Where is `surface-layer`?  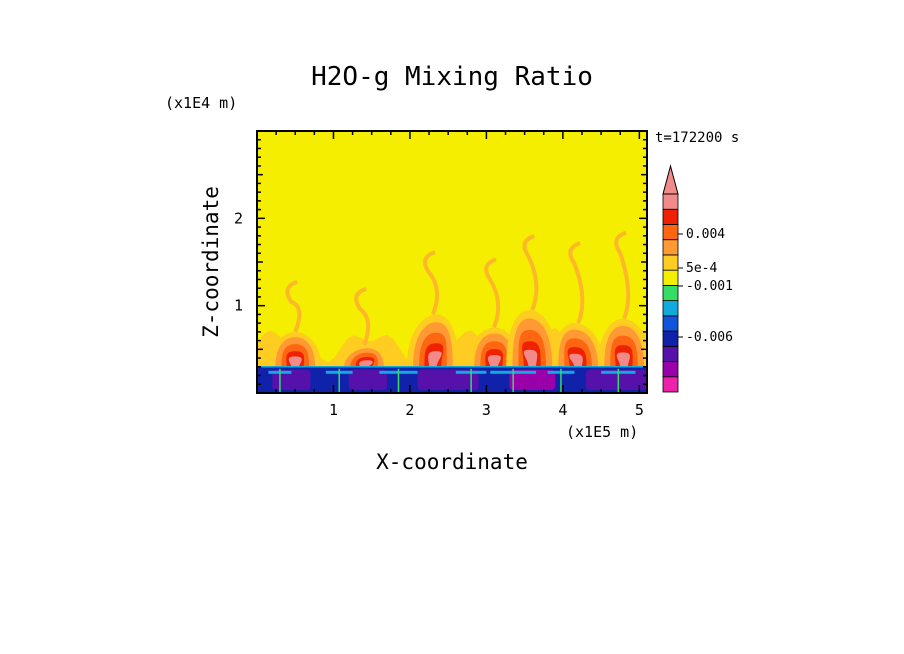 surface-layer is located at coordinates (452, 379).